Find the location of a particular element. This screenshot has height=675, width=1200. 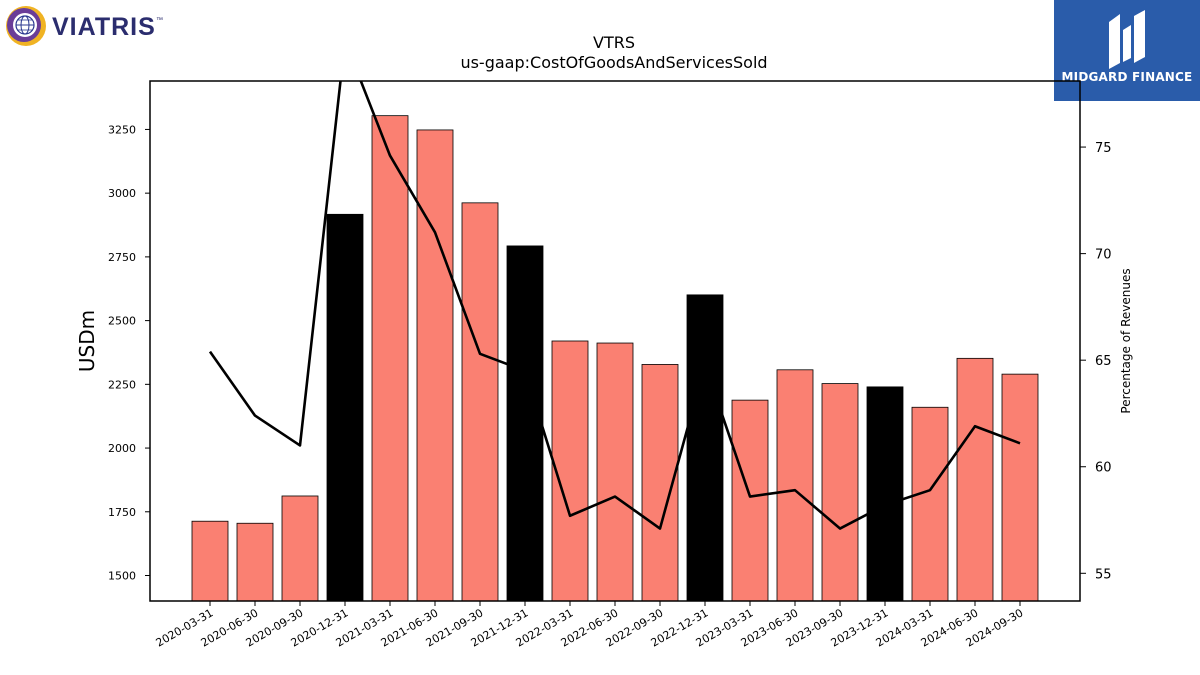

y-tick-label: 1750 is located at coordinates (122, 512).